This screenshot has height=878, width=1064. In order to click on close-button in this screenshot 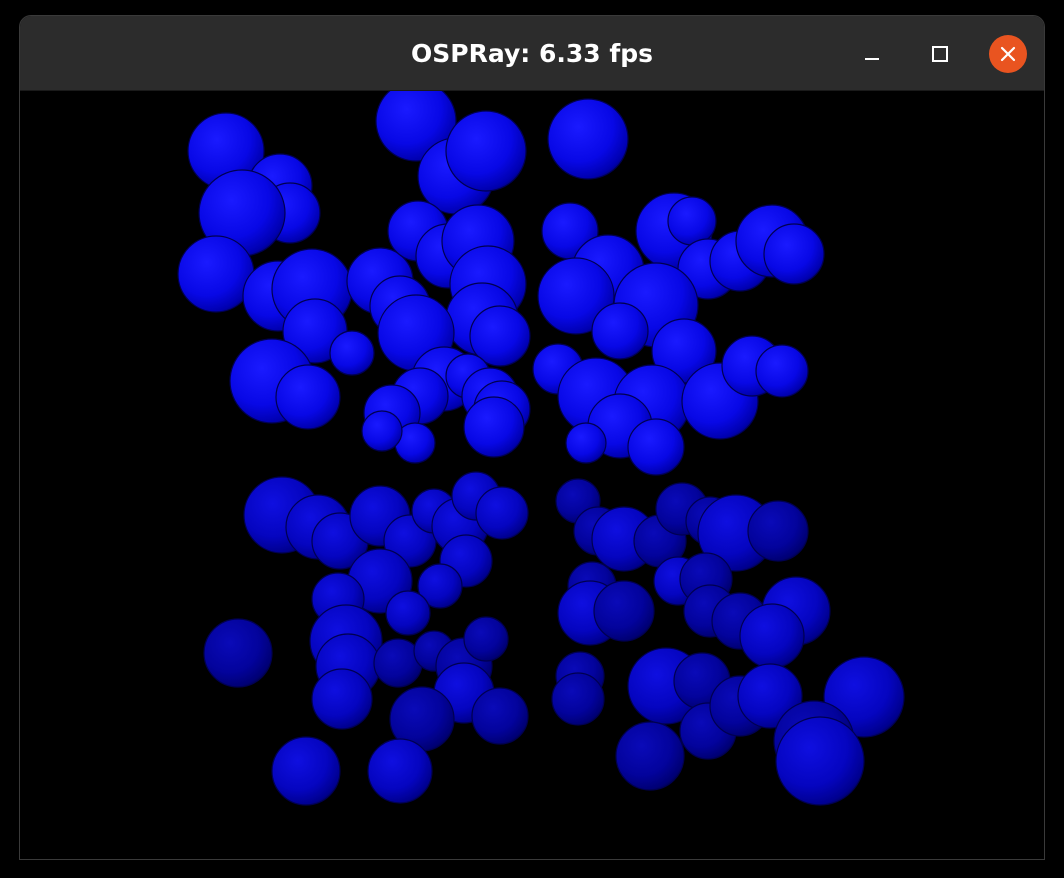, I will do `click(1008, 54)`.